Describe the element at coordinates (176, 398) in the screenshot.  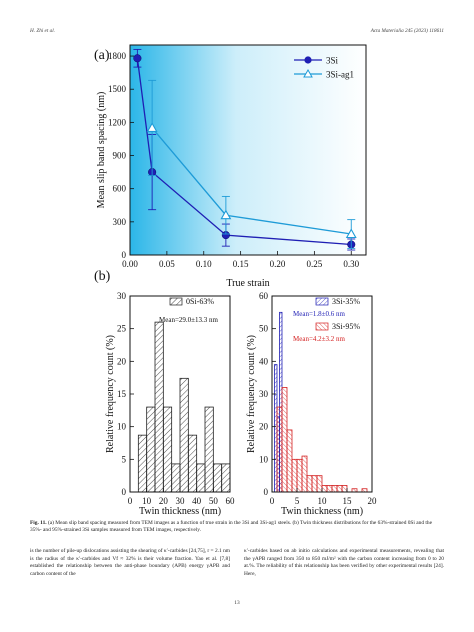
I see `twin-histogram-0si: 0 10 20 30 40 50 60 0 5 10 15 20 25 30` at that location.